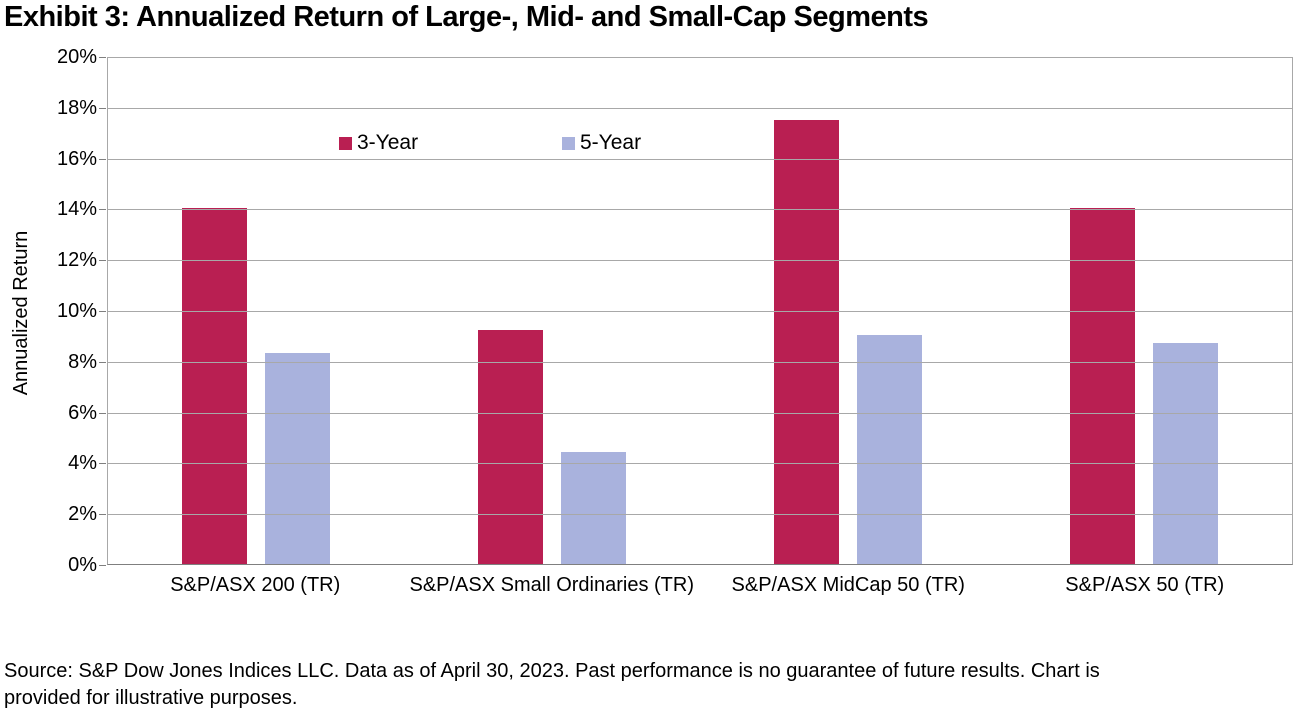 This screenshot has height=726, width=1300. I want to click on legend-item-5-year: 5-Year, so click(601, 143).